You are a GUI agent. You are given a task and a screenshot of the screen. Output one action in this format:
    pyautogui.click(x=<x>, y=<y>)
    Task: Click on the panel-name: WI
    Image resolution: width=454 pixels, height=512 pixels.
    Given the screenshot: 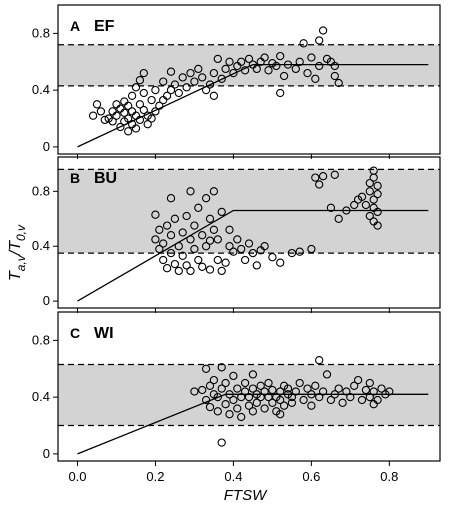 What is the action you would take?
    pyautogui.click(x=104, y=333)
    